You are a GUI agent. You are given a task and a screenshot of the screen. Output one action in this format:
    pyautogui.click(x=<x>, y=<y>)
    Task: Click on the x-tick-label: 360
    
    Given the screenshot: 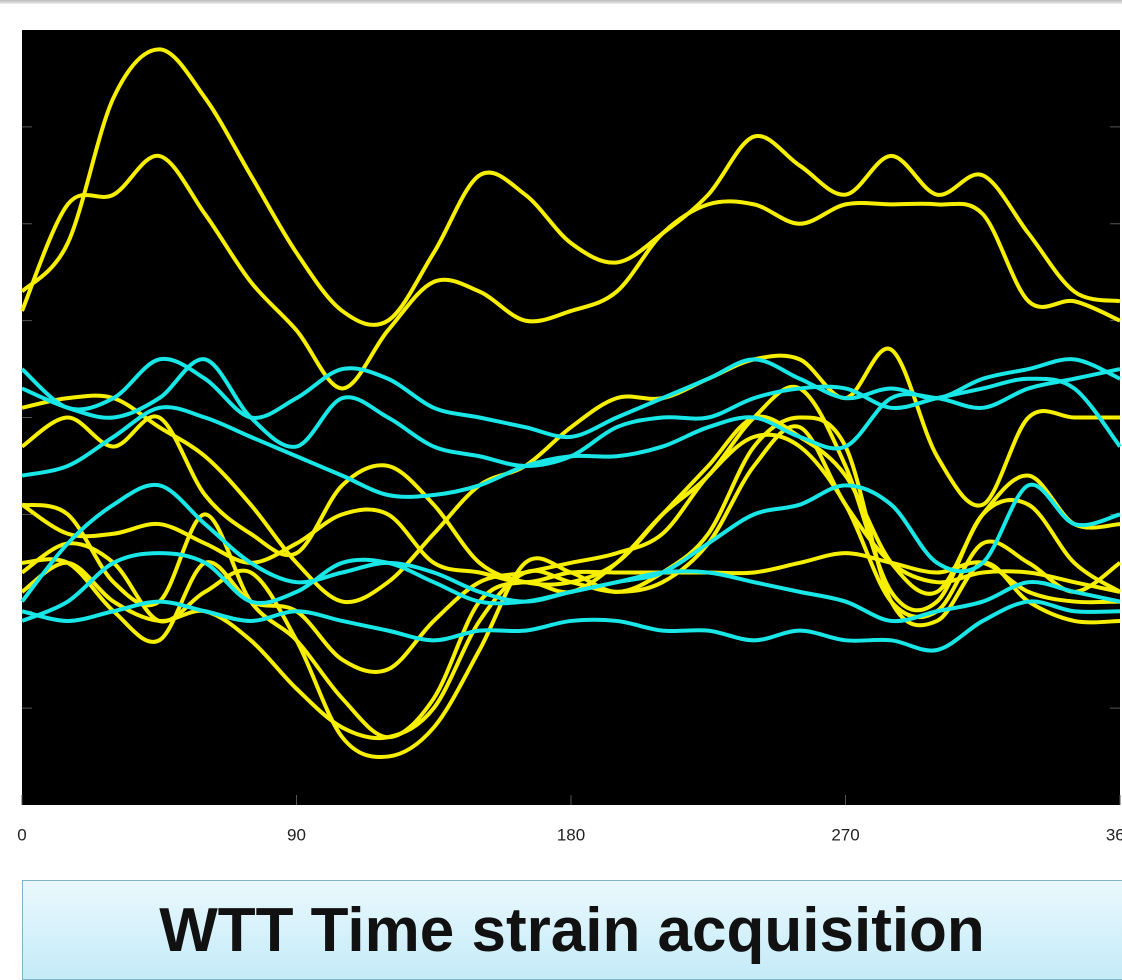 What is the action you would take?
    pyautogui.click(x=1114, y=834)
    